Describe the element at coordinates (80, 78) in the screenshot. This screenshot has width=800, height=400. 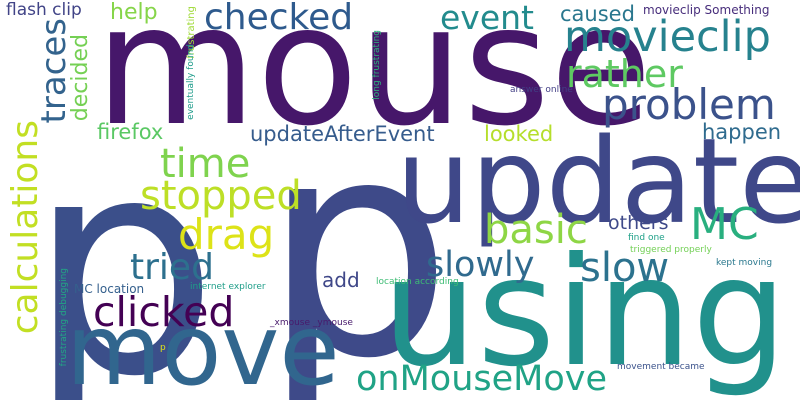
I see `word-decided: decided` at that location.